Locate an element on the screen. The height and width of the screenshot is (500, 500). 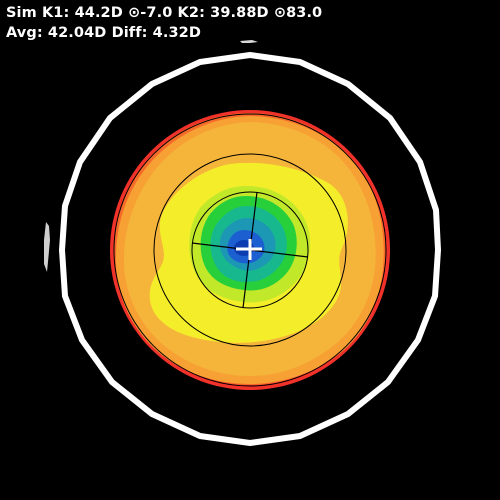
artifact-speckle-top is located at coordinates (249, 41).